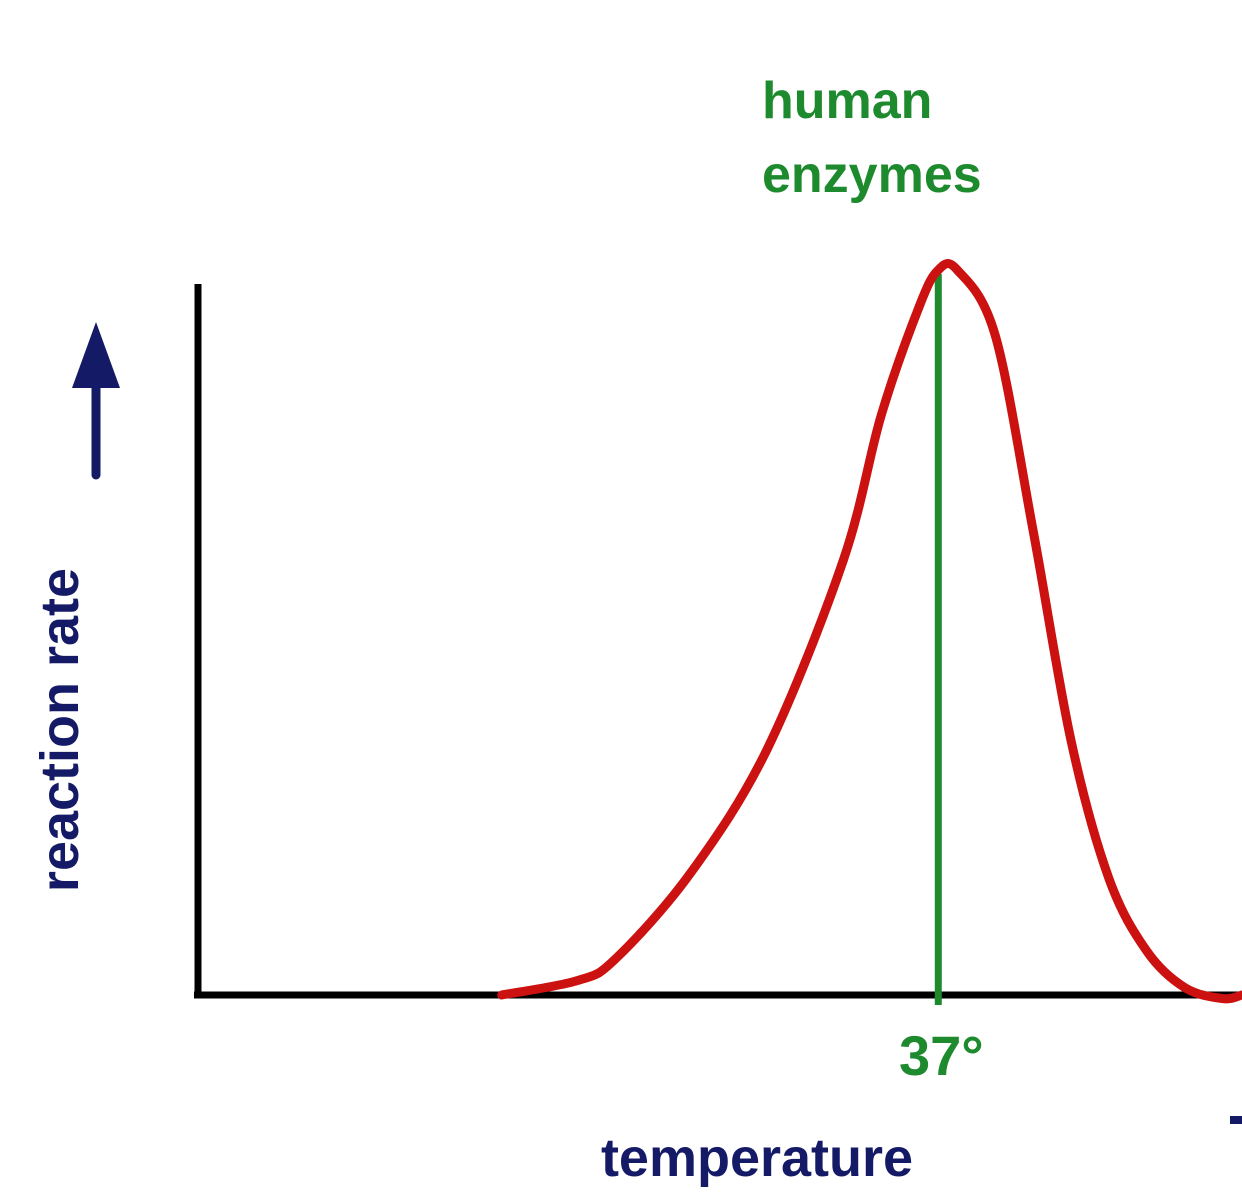  What do you see at coordinates (941, 1055) in the screenshot?
I see `x-tick-label: 37°` at bounding box center [941, 1055].